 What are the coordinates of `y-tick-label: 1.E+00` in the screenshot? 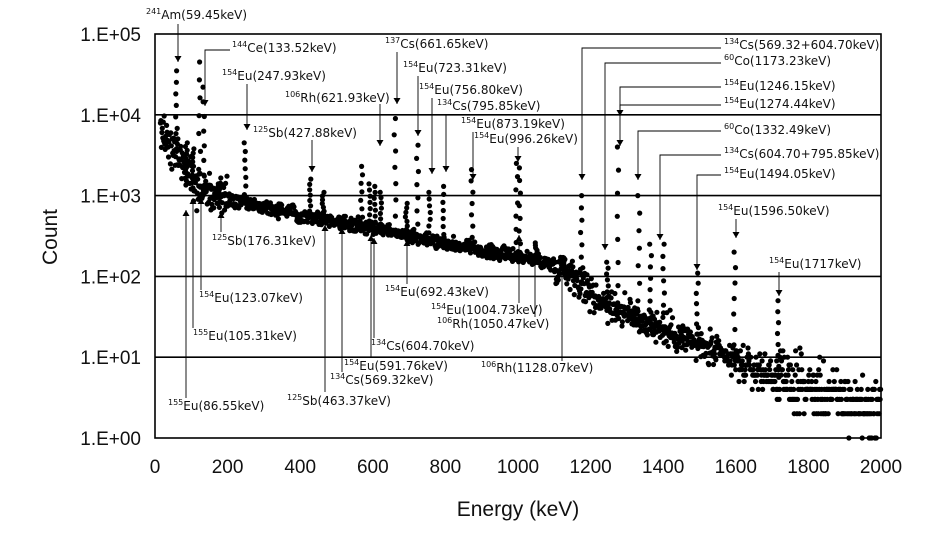 It's located at (110, 439).